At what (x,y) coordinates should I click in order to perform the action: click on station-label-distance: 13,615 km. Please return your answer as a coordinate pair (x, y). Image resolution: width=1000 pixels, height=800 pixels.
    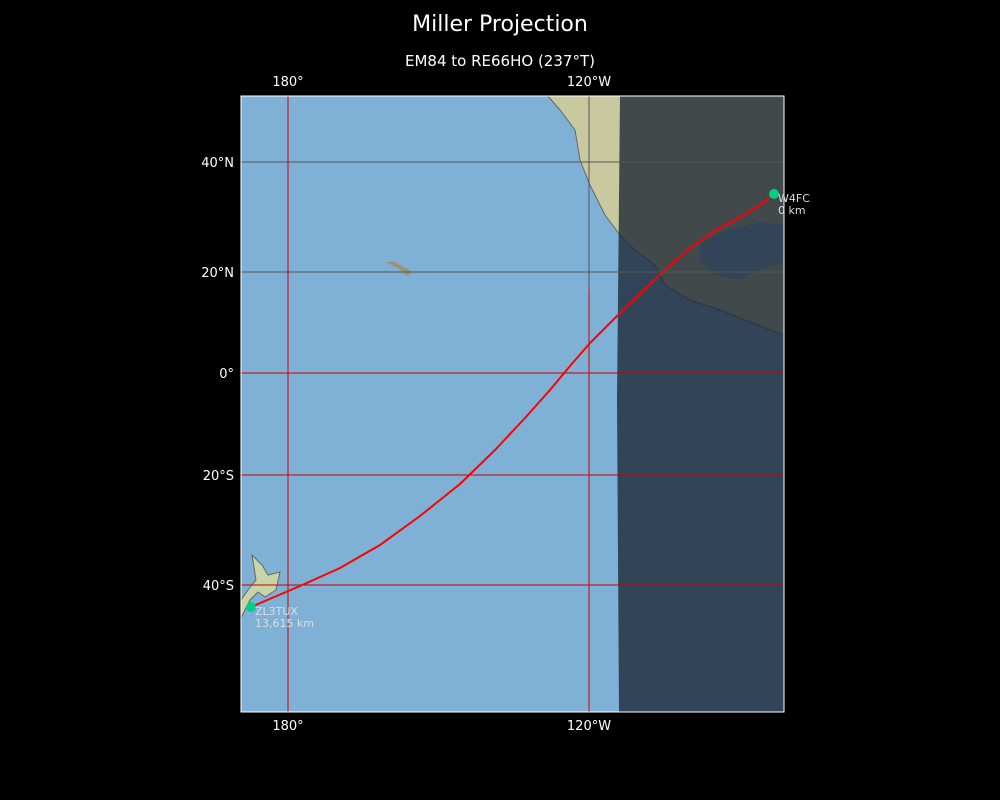
    Looking at the image, I should click on (284, 623).